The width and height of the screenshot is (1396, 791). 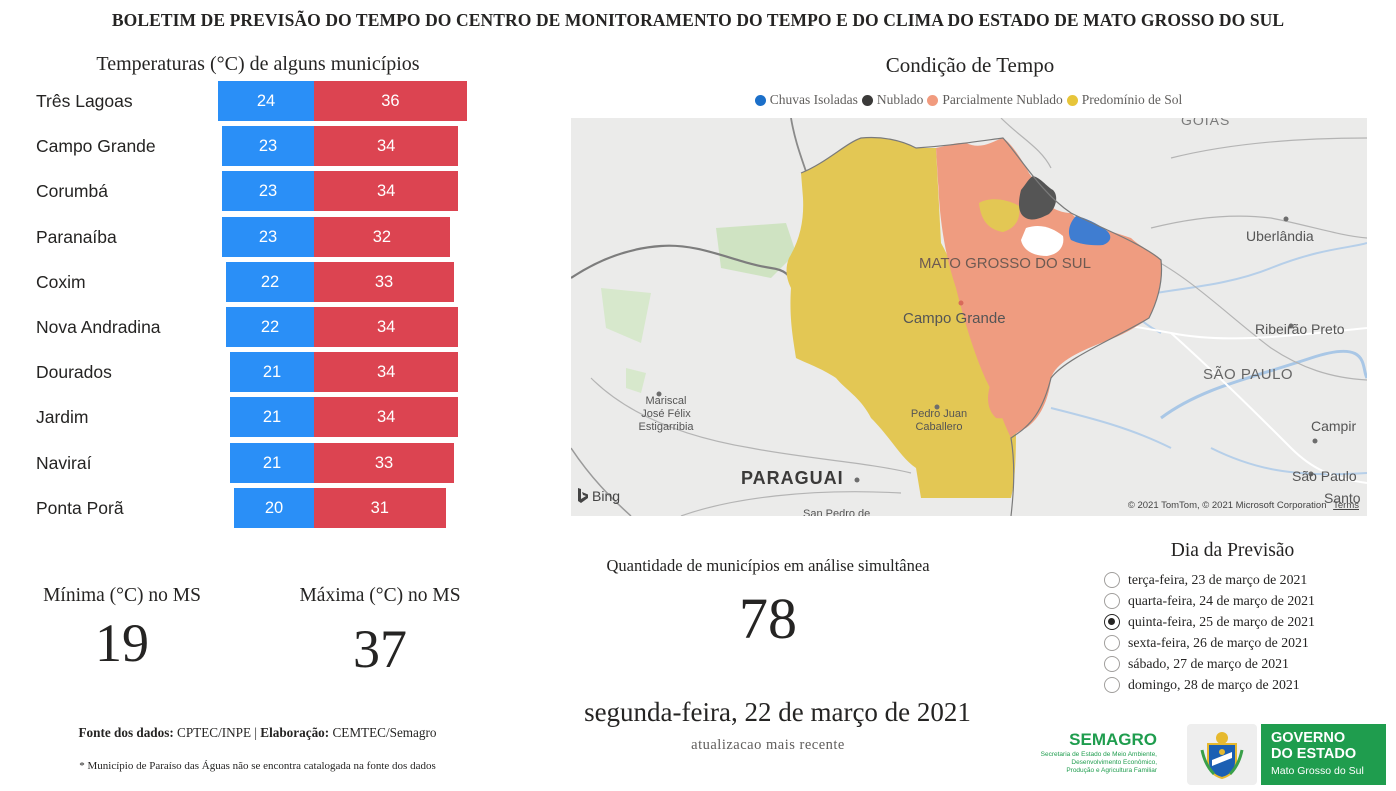 What do you see at coordinates (266, 101) in the screenshot?
I see `min-temp-bar: 24` at bounding box center [266, 101].